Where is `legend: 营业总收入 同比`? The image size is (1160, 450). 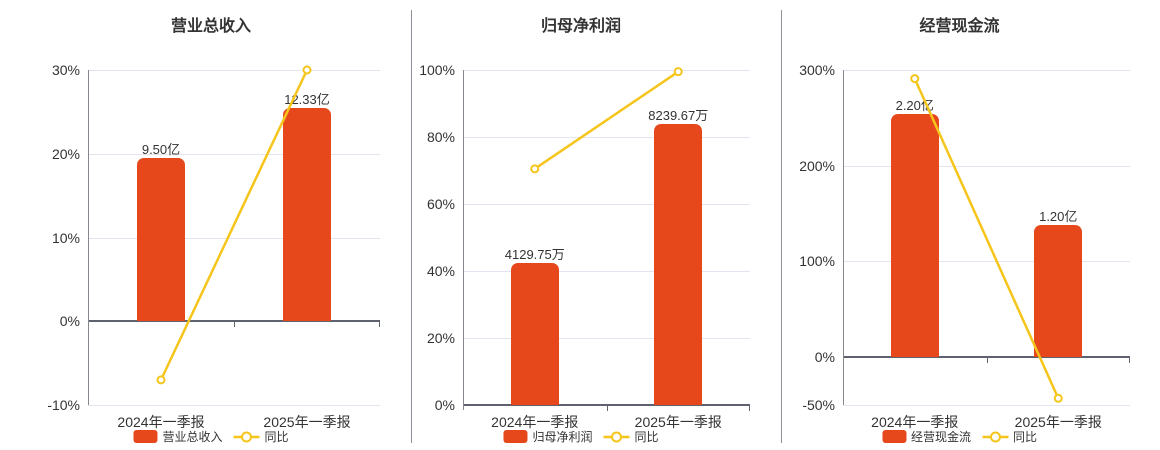 legend: 营业总收入 同比 is located at coordinates (211, 436).